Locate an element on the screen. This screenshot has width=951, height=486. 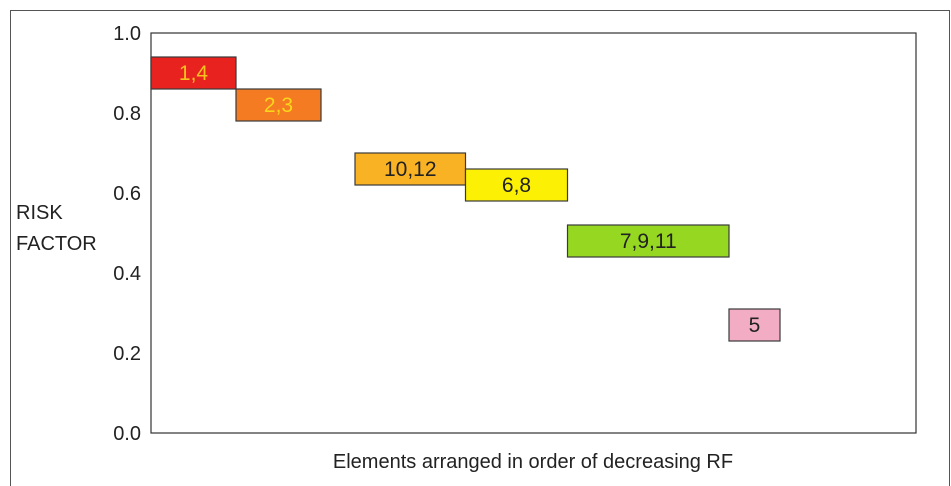
bar-label: 5 is located at coordinates (755, 325).